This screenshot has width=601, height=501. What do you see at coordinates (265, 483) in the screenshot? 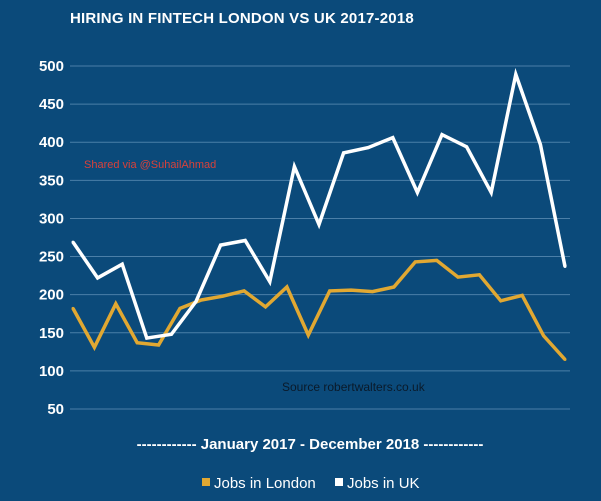
I see `legend-label-london: Jobs in London` at bounding box center [265, 483].